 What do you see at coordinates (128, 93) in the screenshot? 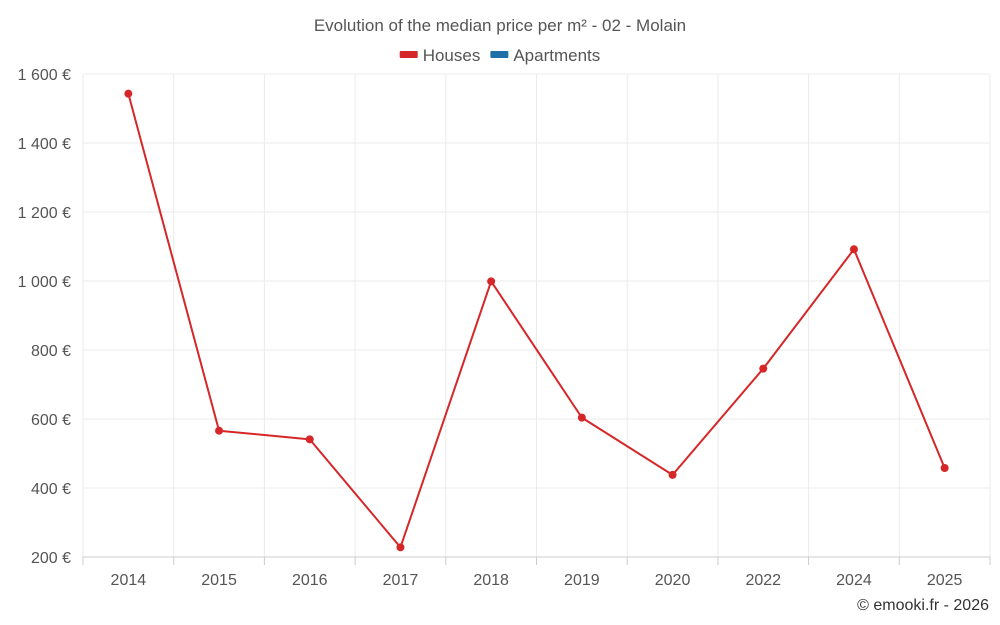
I see `data-point-houses-2014` at bounding box center [128, 93].